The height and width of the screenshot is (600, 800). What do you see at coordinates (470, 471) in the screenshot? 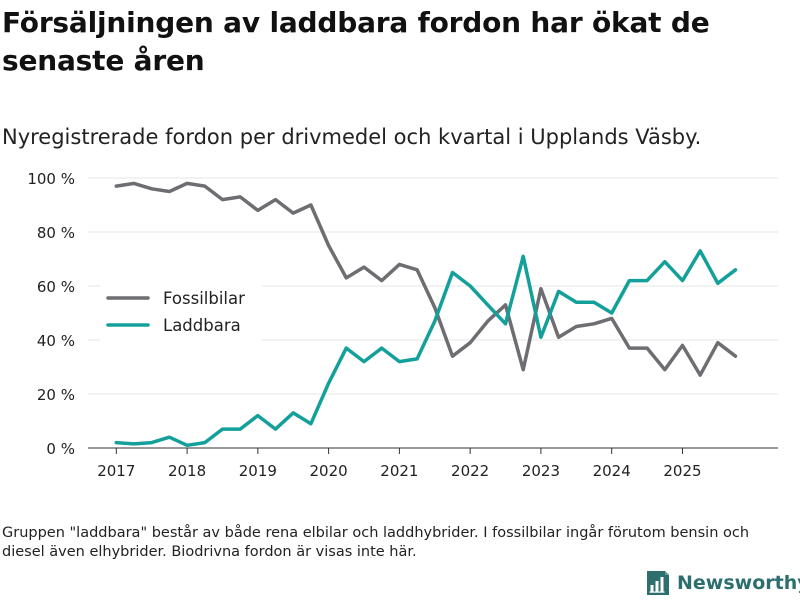
I see `x-tick-label: 2022` at bounding box center [470, 471].